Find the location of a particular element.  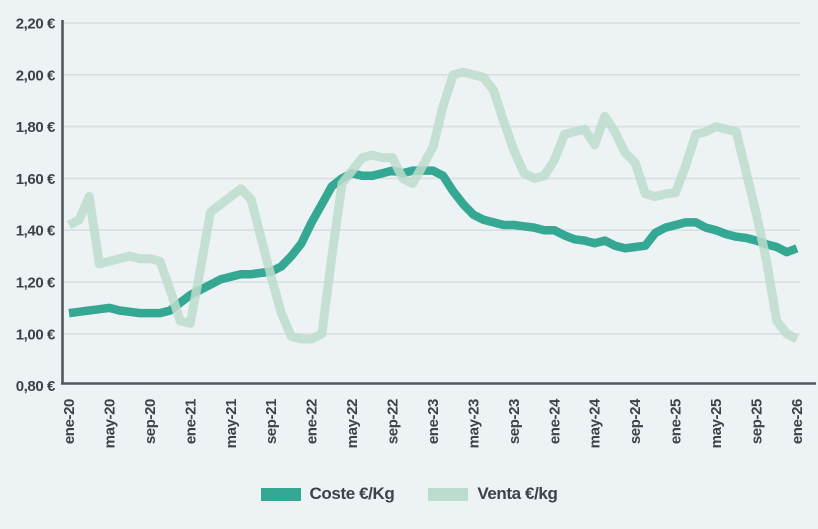

x-axis-tick-label: ene-25 is located at coordinates (676, 421).